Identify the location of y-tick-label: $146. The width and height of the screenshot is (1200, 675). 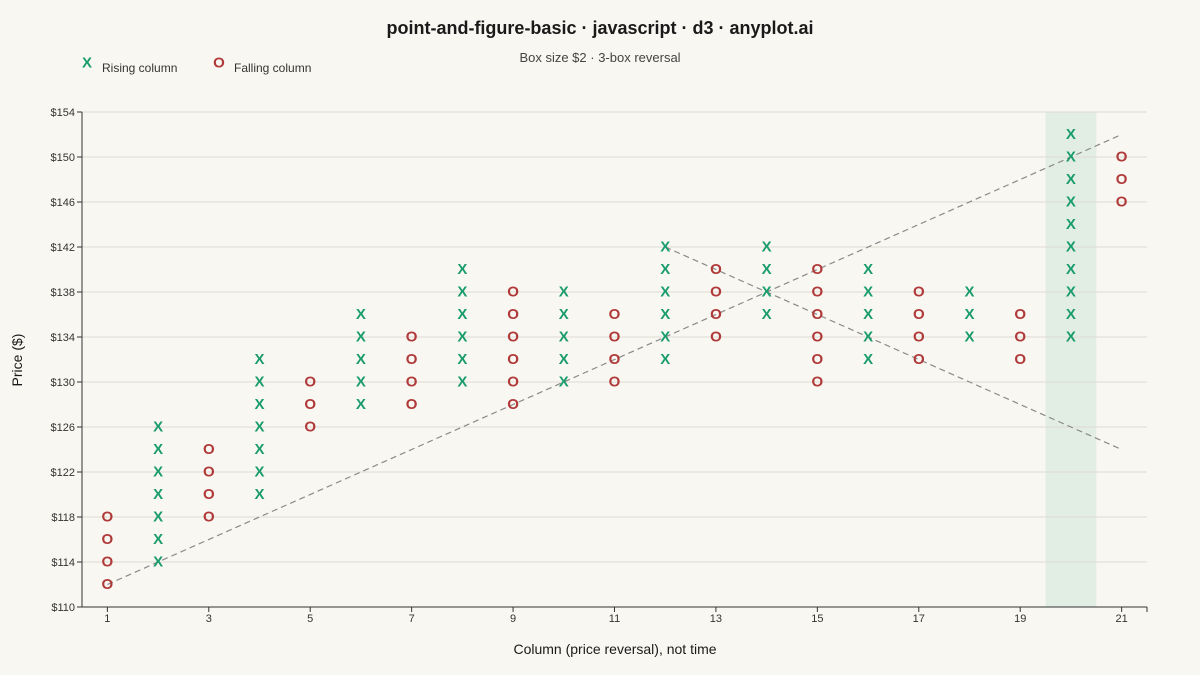
(63, 203).